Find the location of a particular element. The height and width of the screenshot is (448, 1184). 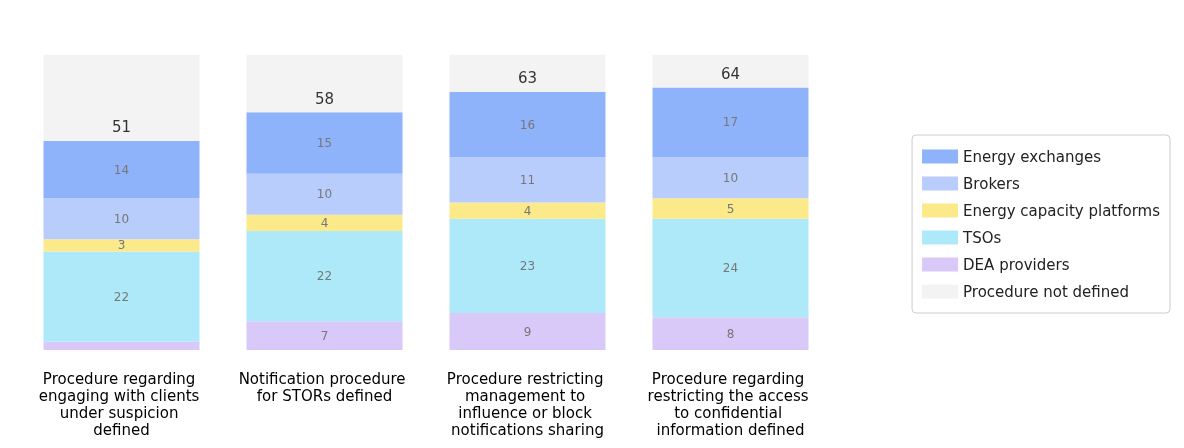

data-label: 17 is located at coordinates (730, 122).